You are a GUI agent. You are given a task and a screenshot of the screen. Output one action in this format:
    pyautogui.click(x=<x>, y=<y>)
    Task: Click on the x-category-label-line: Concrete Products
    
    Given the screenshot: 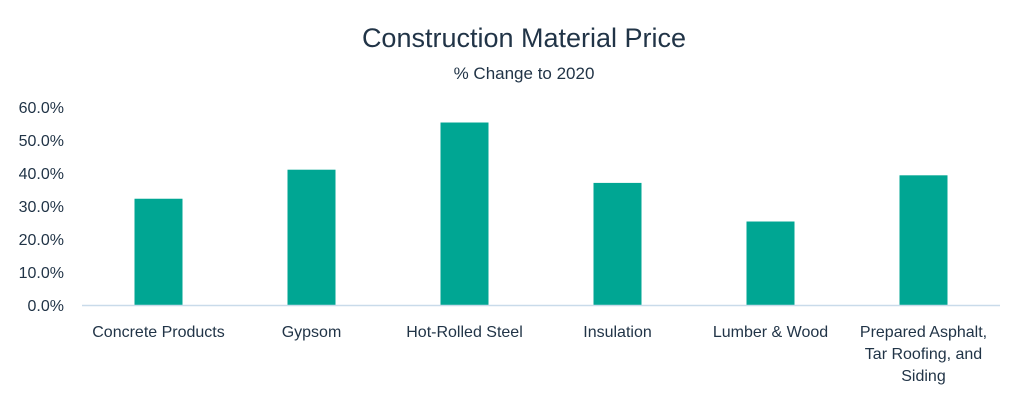 What is the action you would take?
    pyautogui.click(x=158, y=332)
    